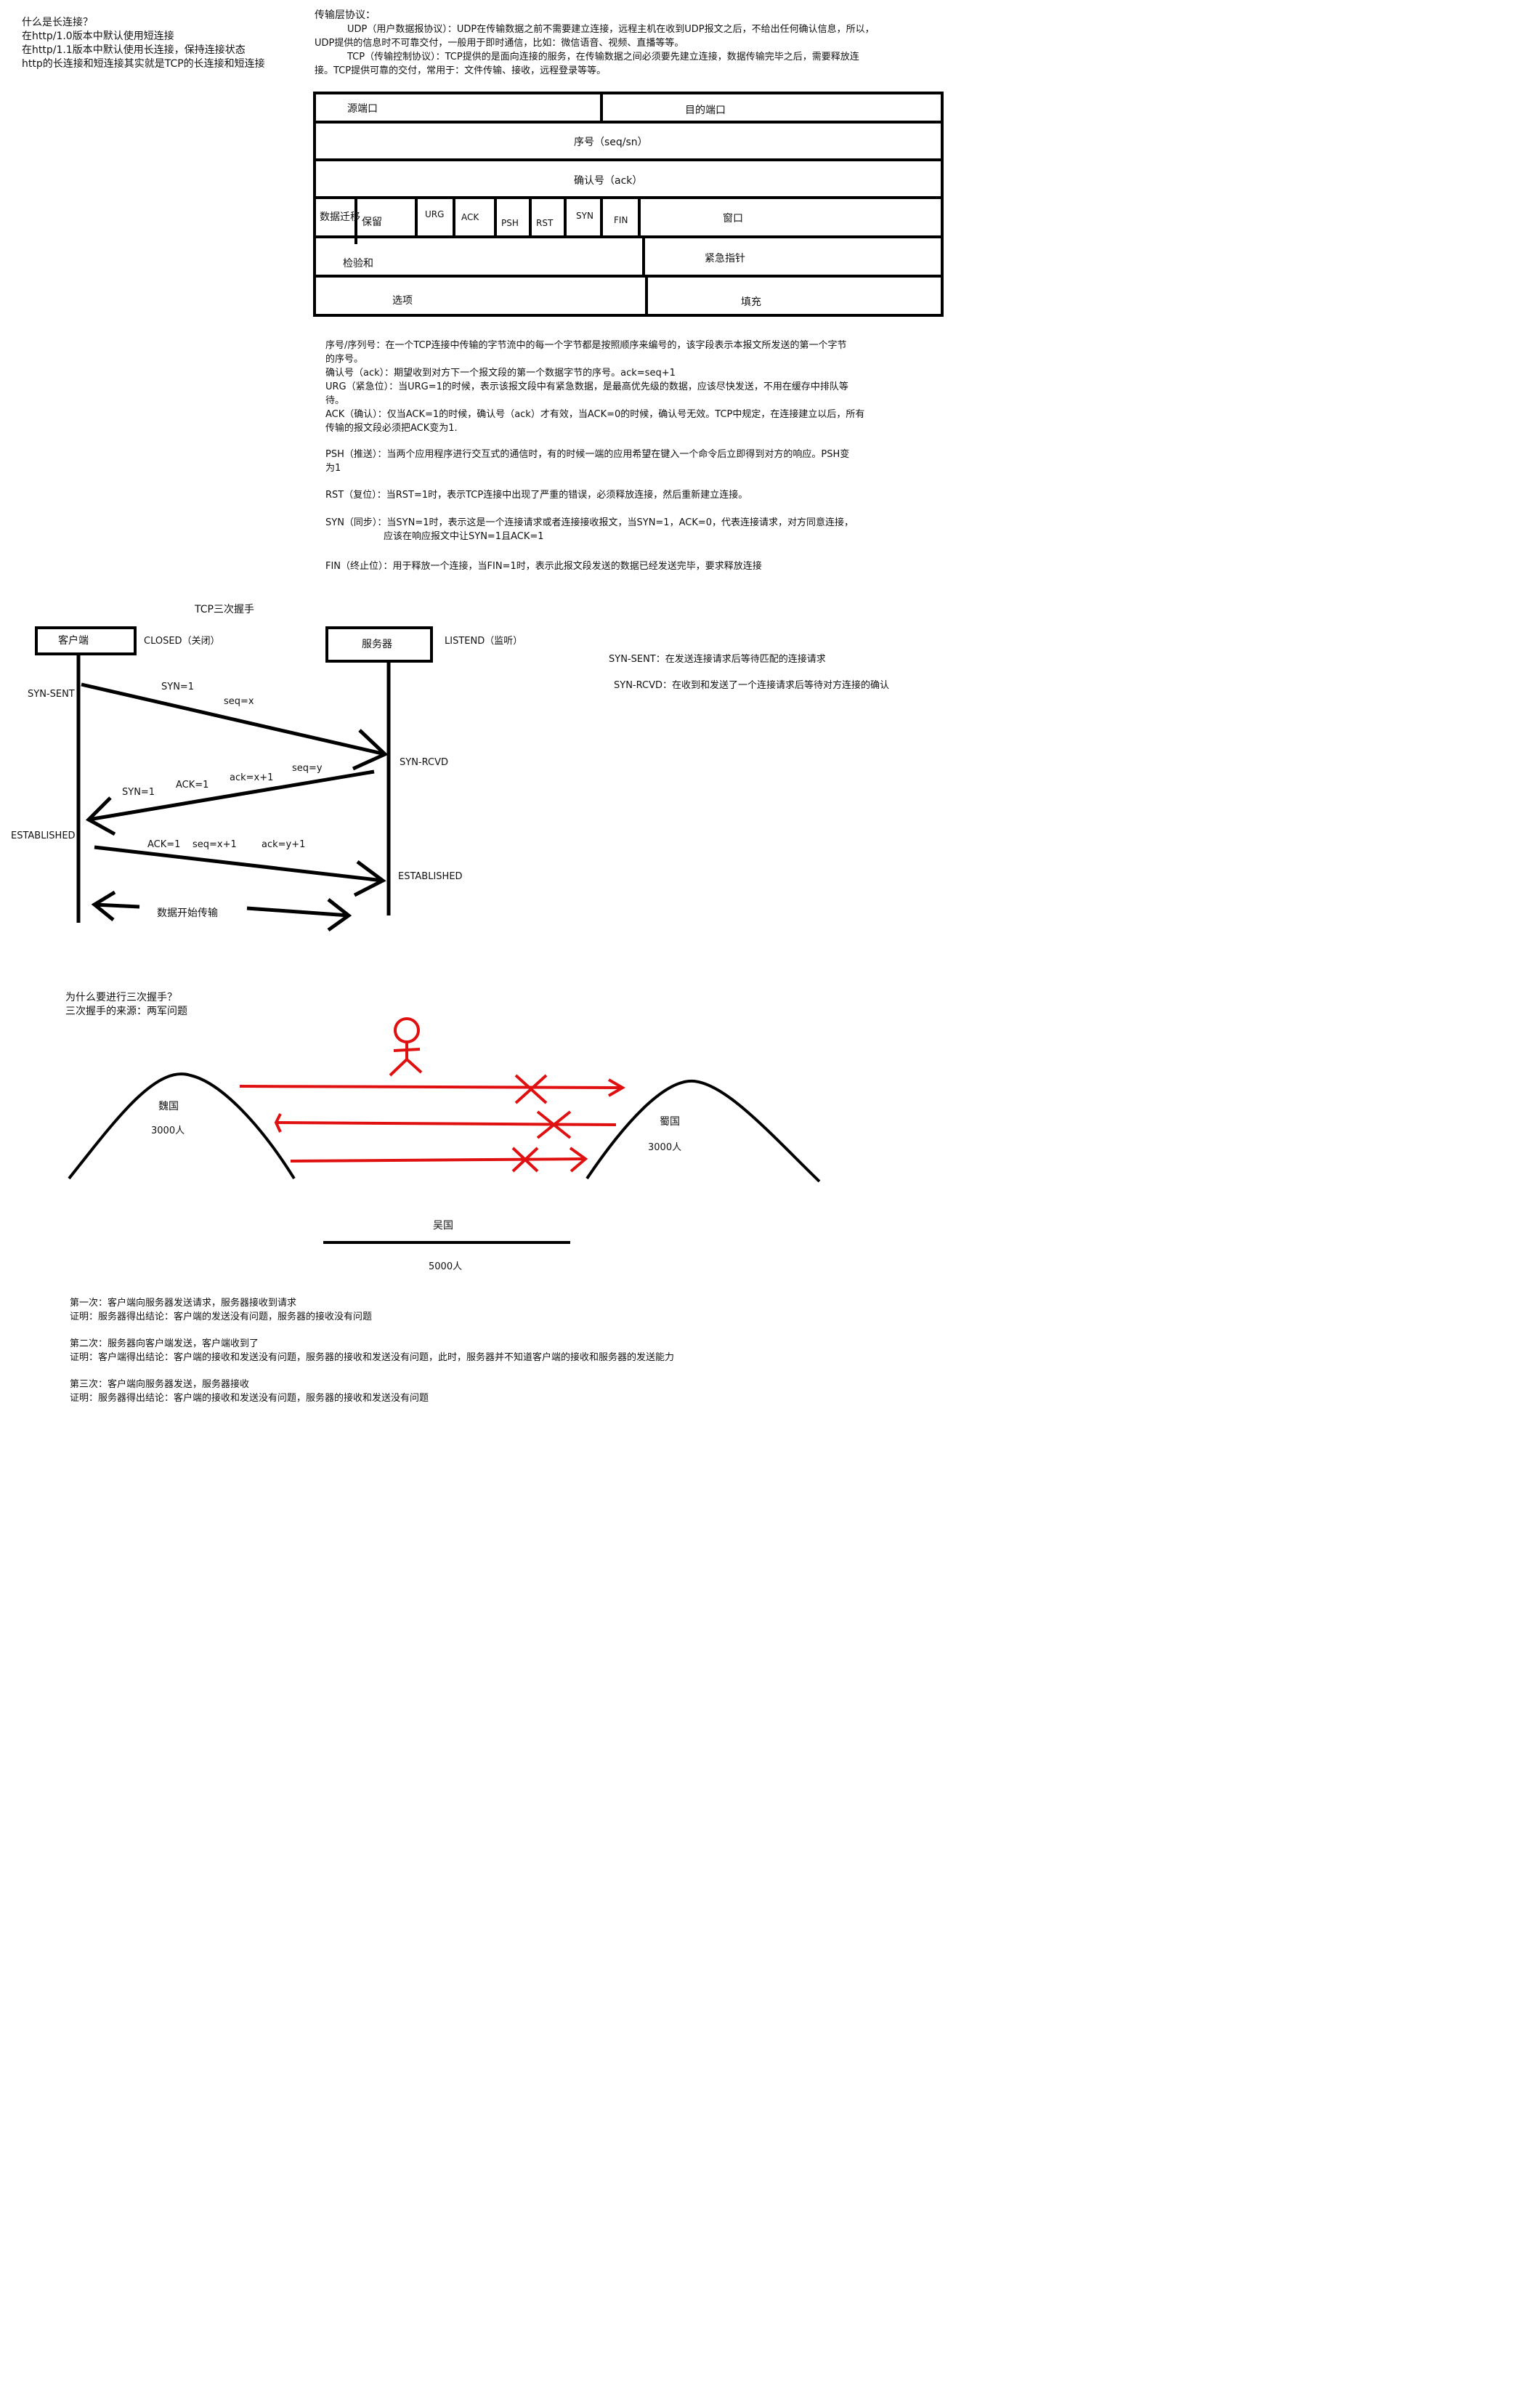  What do you see at coordinates (98, 36) in the screenshot?
I see `long-connection-line-1: 在http/1.0版本中默认使用短连接` at bounding box center [98, 36].